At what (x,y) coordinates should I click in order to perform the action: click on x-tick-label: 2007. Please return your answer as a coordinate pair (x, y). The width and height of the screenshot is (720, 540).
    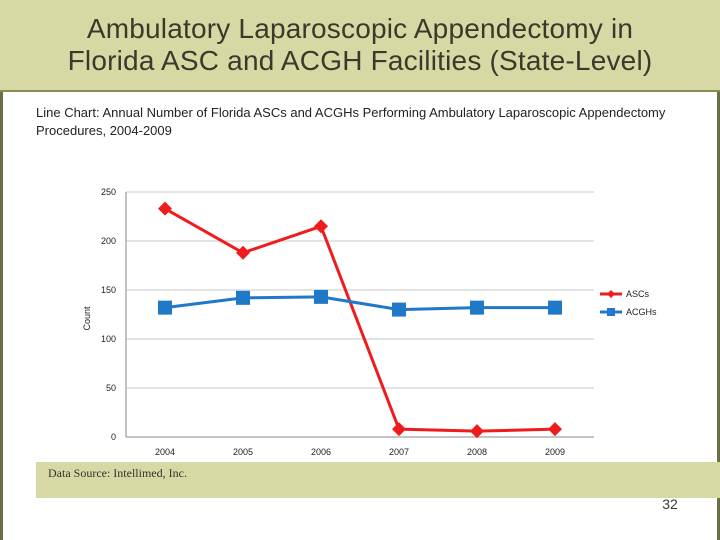
    Looking at the image, I should click on (399, 452).